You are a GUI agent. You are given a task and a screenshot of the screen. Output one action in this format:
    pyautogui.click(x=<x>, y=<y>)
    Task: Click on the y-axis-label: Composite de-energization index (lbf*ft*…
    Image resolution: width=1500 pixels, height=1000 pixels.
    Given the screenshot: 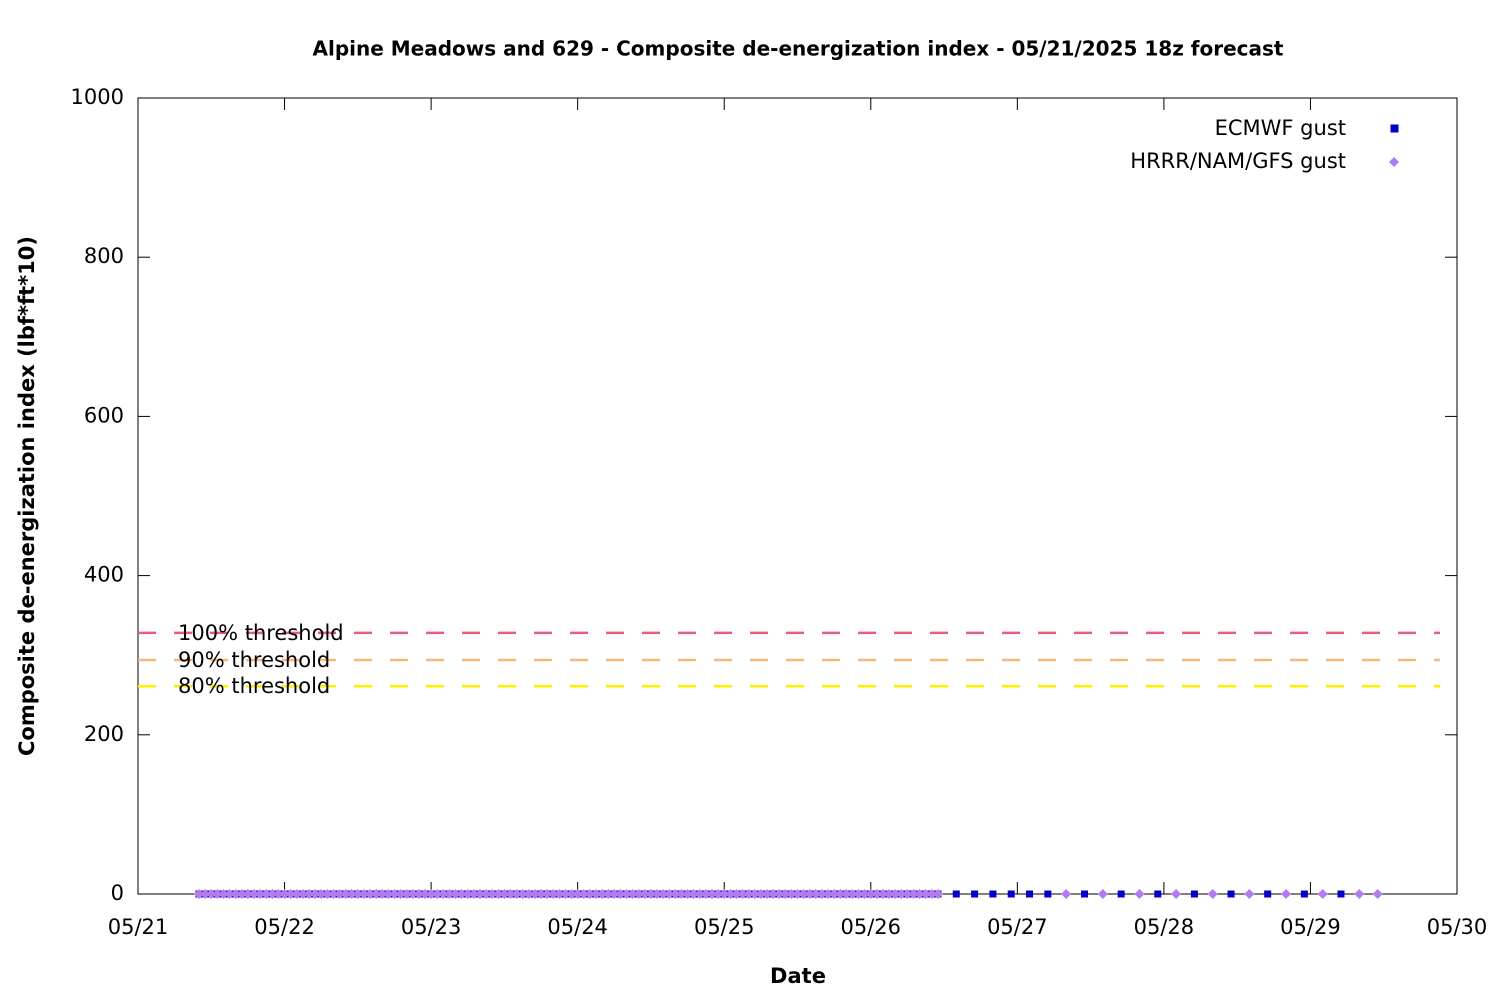 What is the action you would take?
    pyautogui.click(x=27, y=496)
    